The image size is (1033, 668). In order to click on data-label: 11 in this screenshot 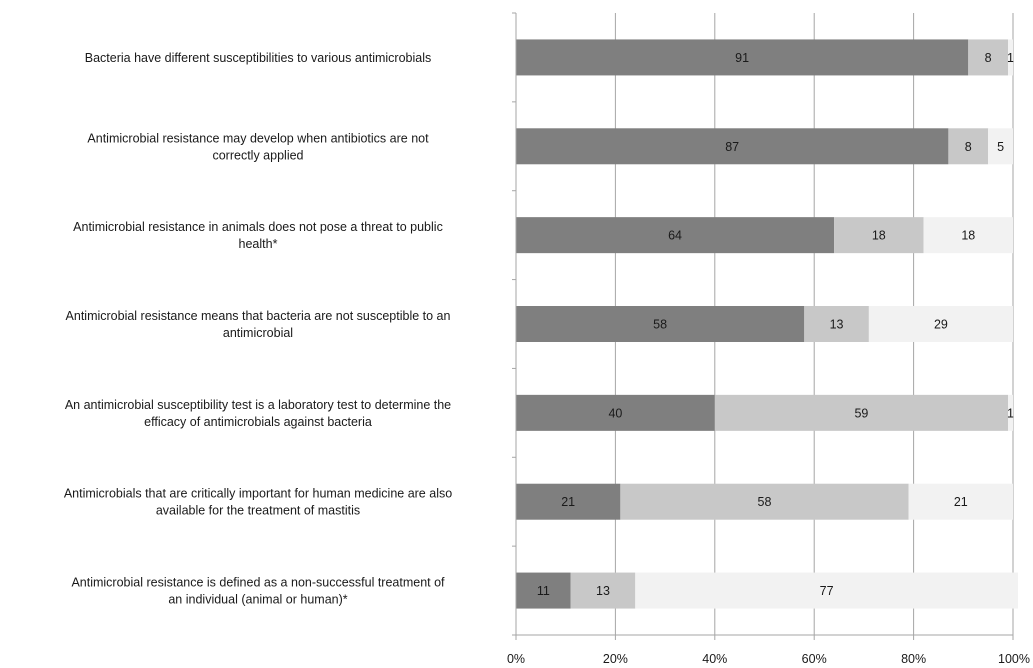, I will do `click(543, 591)`.